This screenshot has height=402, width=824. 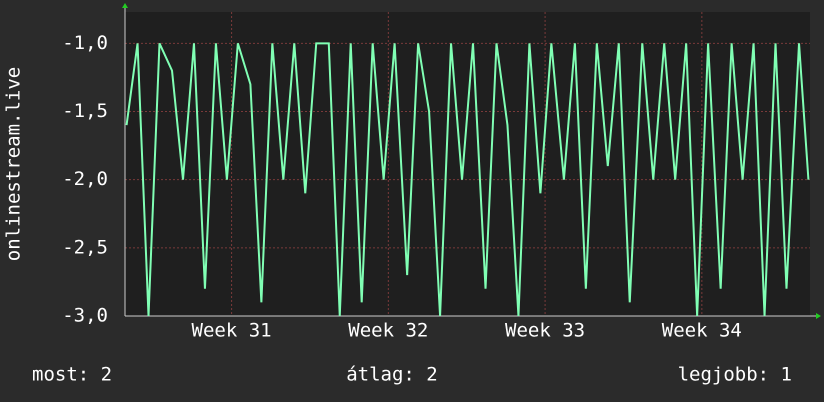 What do you see at coordinates (545, 331) in the screenshot?
I see `x-tick-label: Week 33` at bounding box center [545, 331].